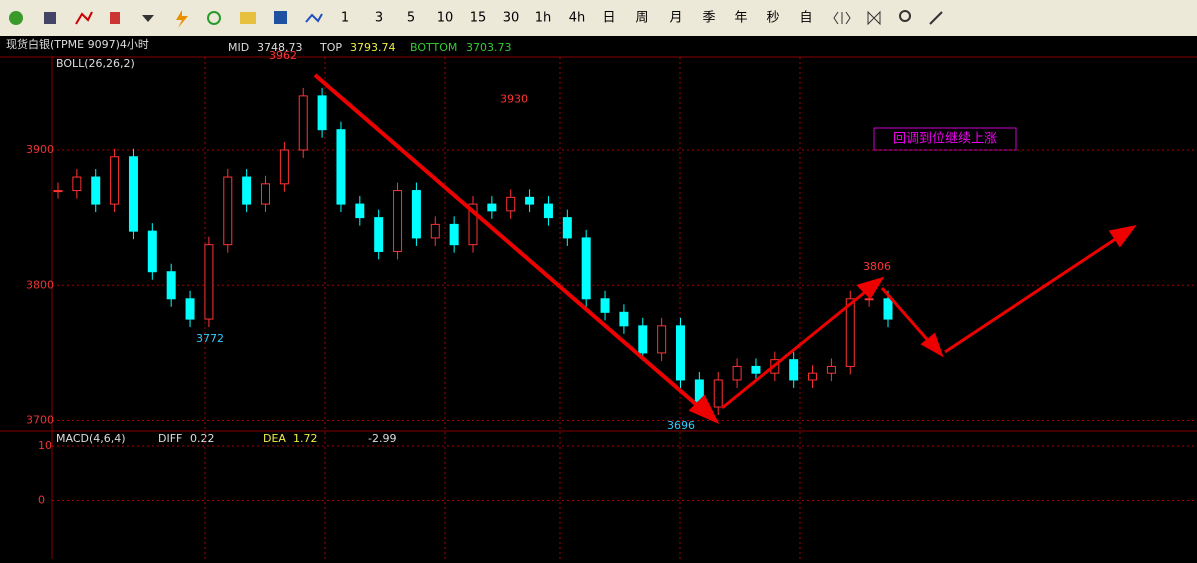  What do you see at coordinates (641, 18) in the screenshot?
I see `period-button: 周` at bounding box center [641, 18].